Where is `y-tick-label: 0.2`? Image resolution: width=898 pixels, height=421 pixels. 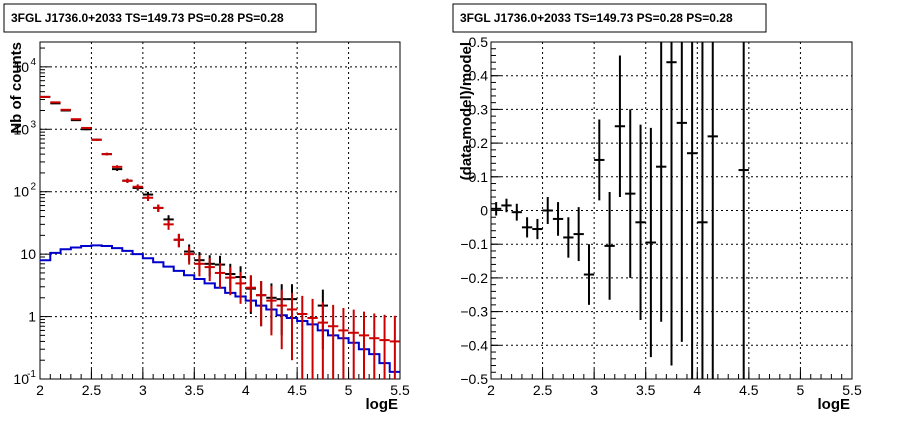 y-tick-label: 0.2 is located at coordinates (479, 143).